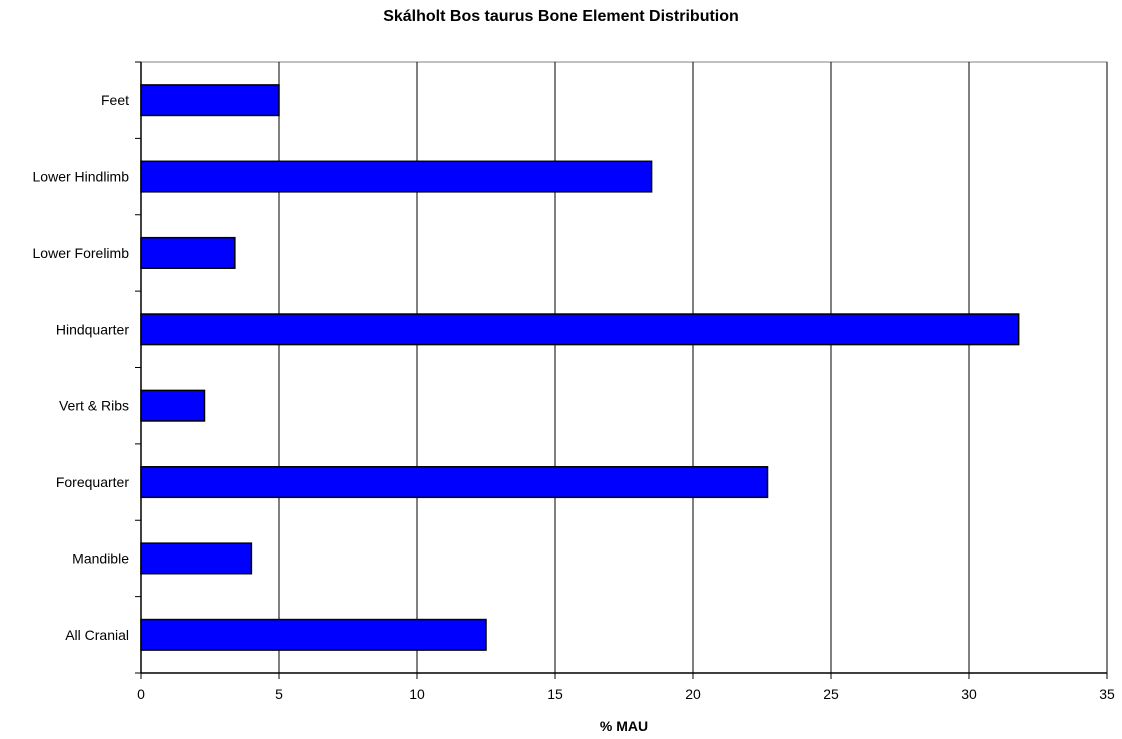 This screenshot has height=739, width=1122. I want to click on x-tick-label: 5, so click(279, 694).